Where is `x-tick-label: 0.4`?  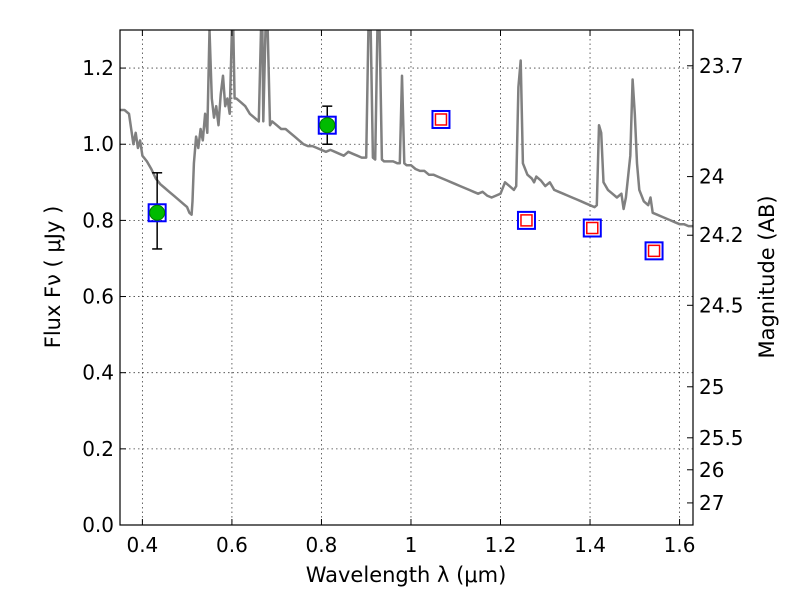 x-tick-label: 0.4 is located at coordinates (142, 545).